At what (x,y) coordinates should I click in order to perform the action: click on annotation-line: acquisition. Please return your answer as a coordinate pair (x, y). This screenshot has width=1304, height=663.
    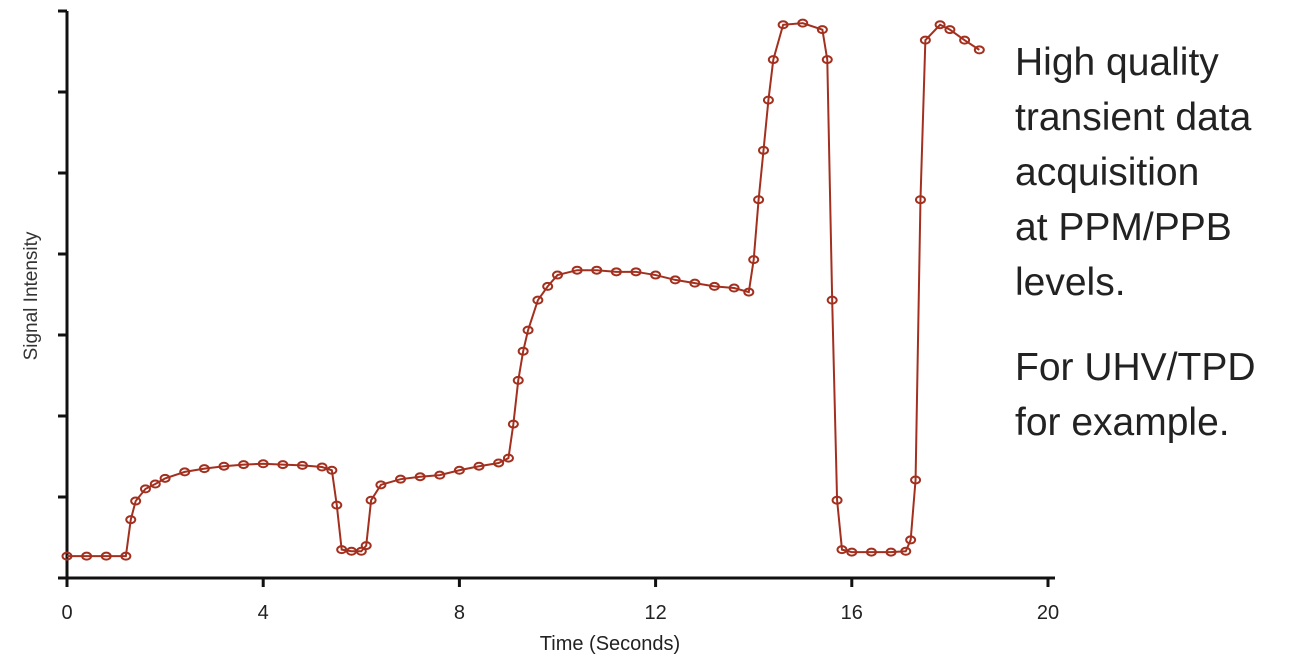
    Looking at the image, I should click on (1107, 172).